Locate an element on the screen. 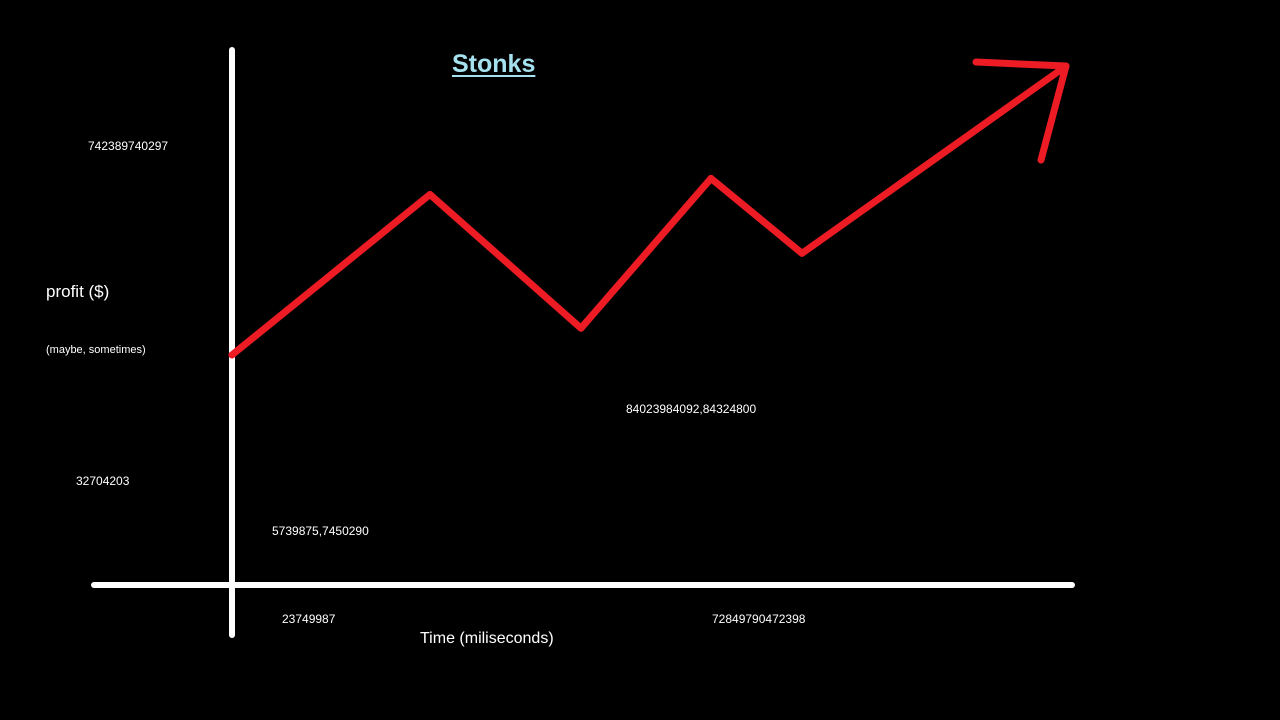  data-annotation: 84023984092,84324800 is located at coordinates (691, 409).